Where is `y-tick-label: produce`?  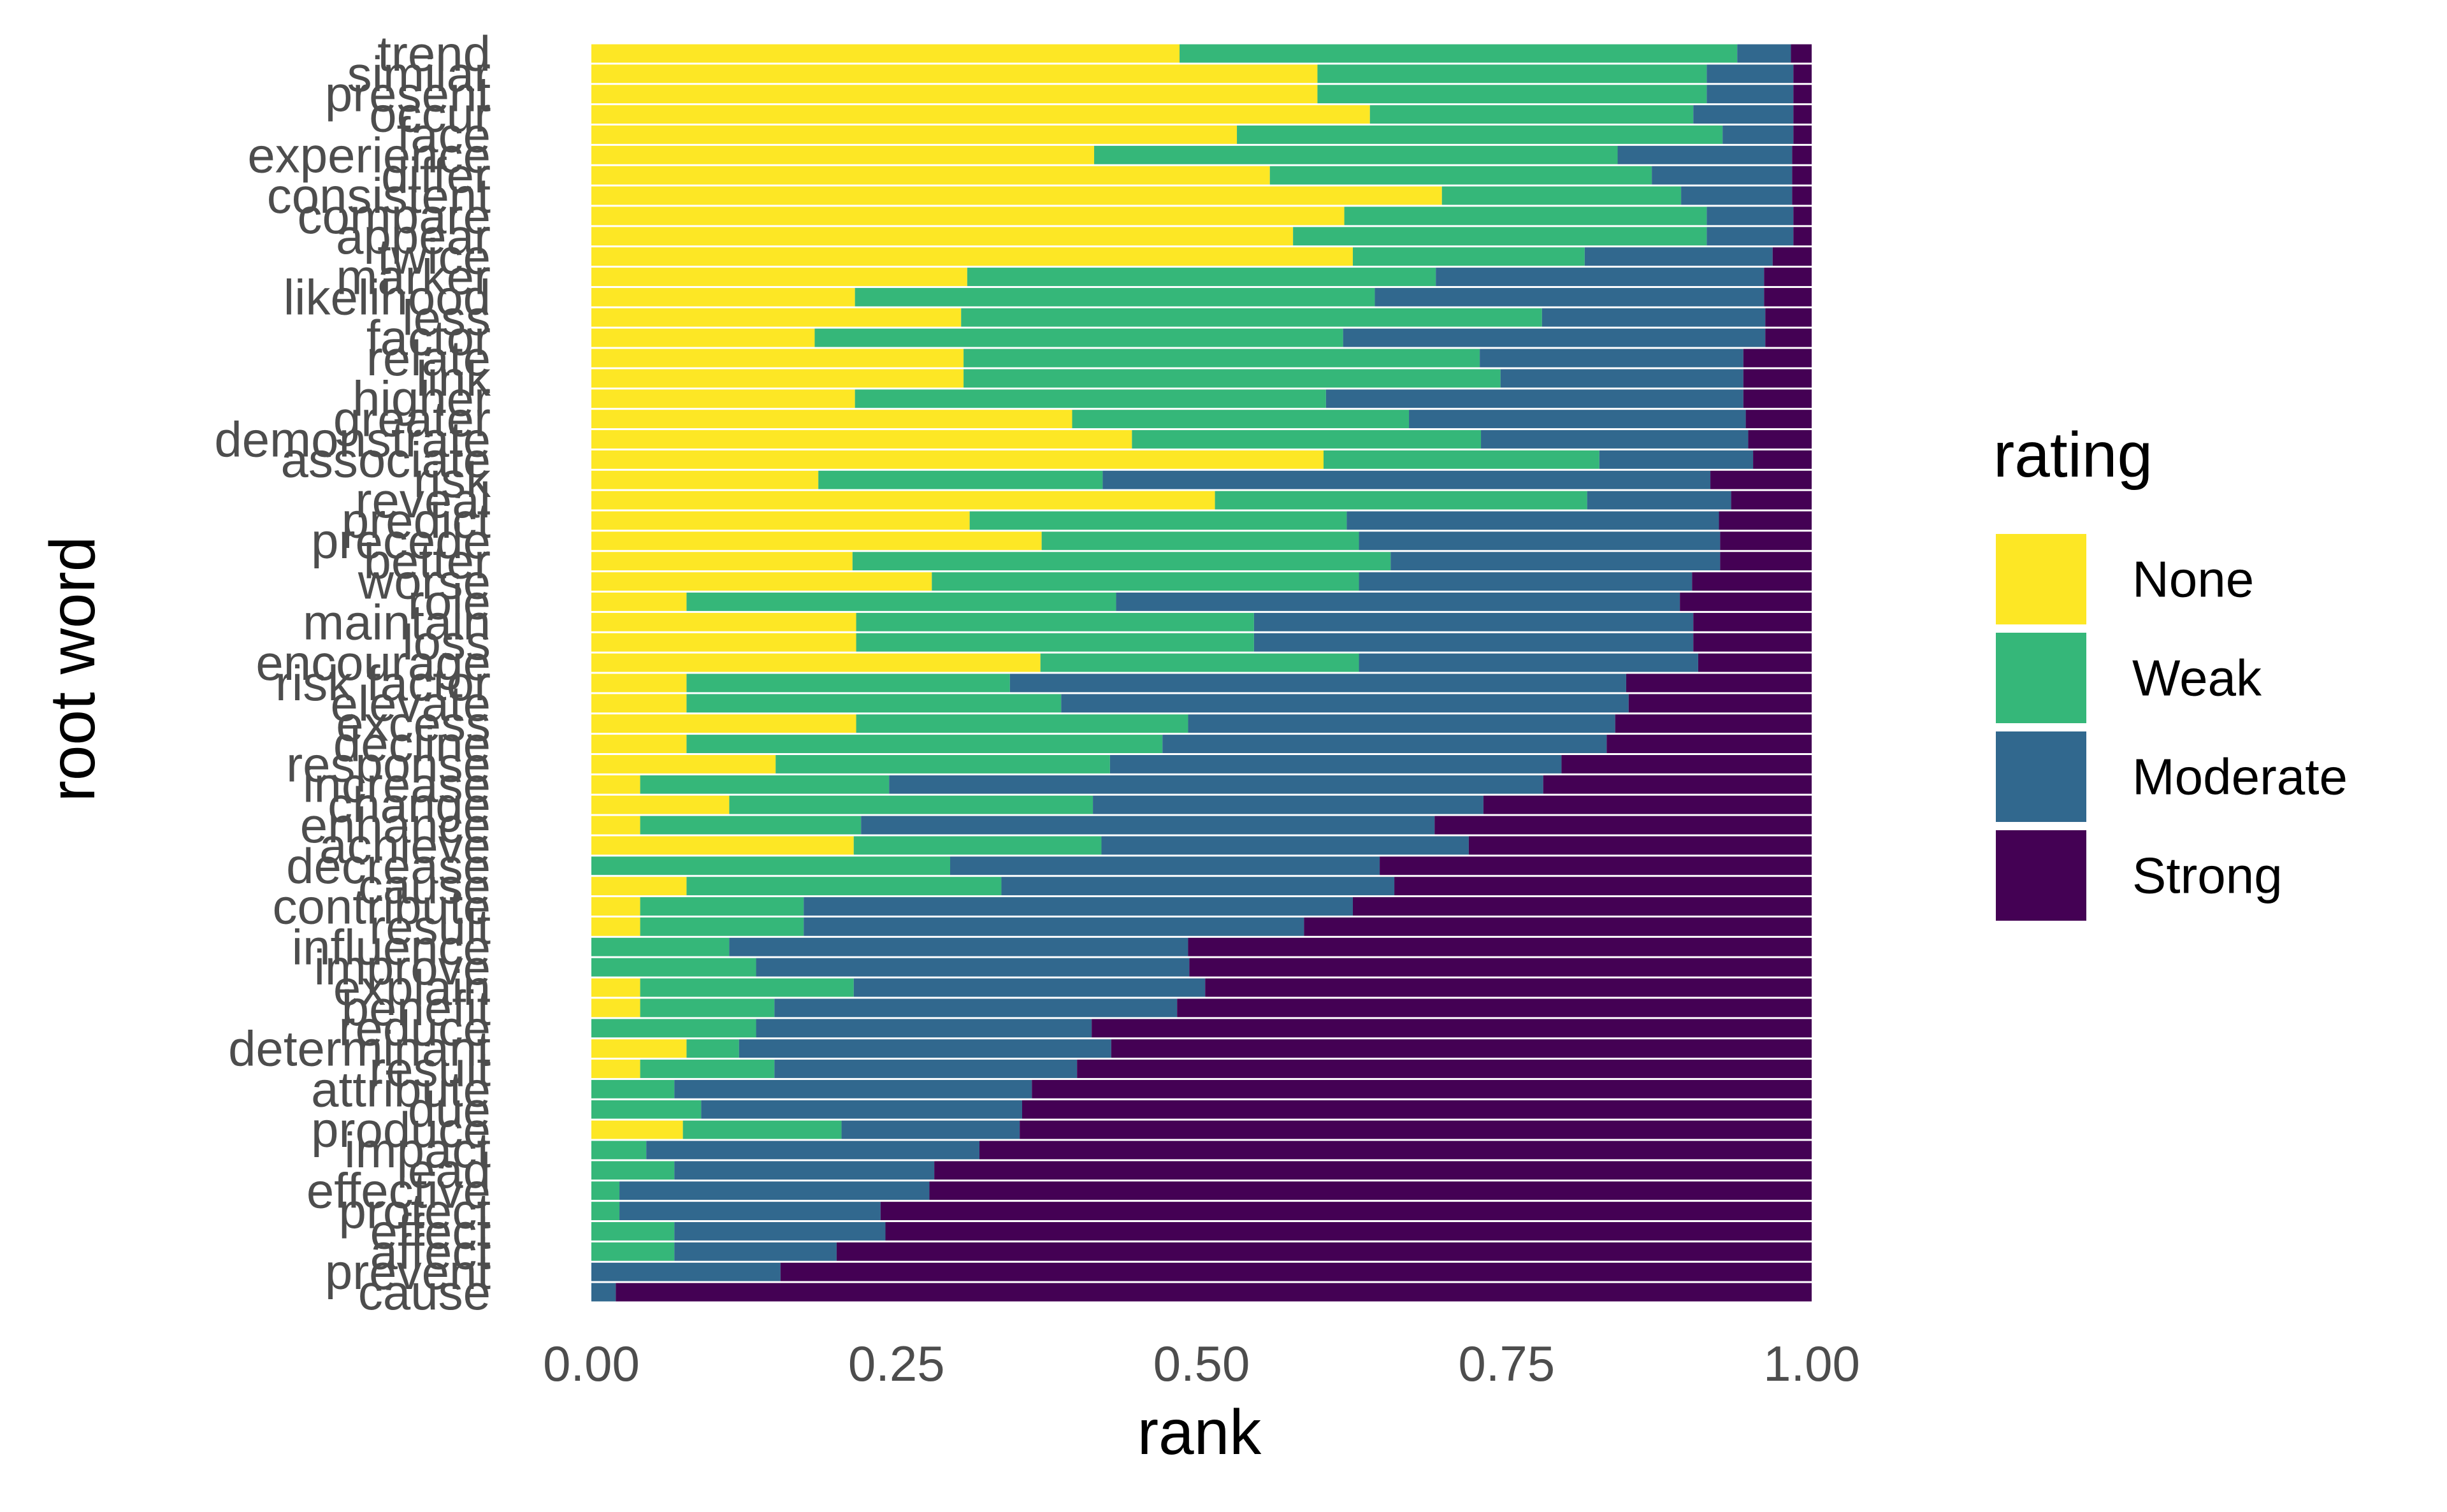
y-tick-label: produce is located at coordinates (401, 1130).